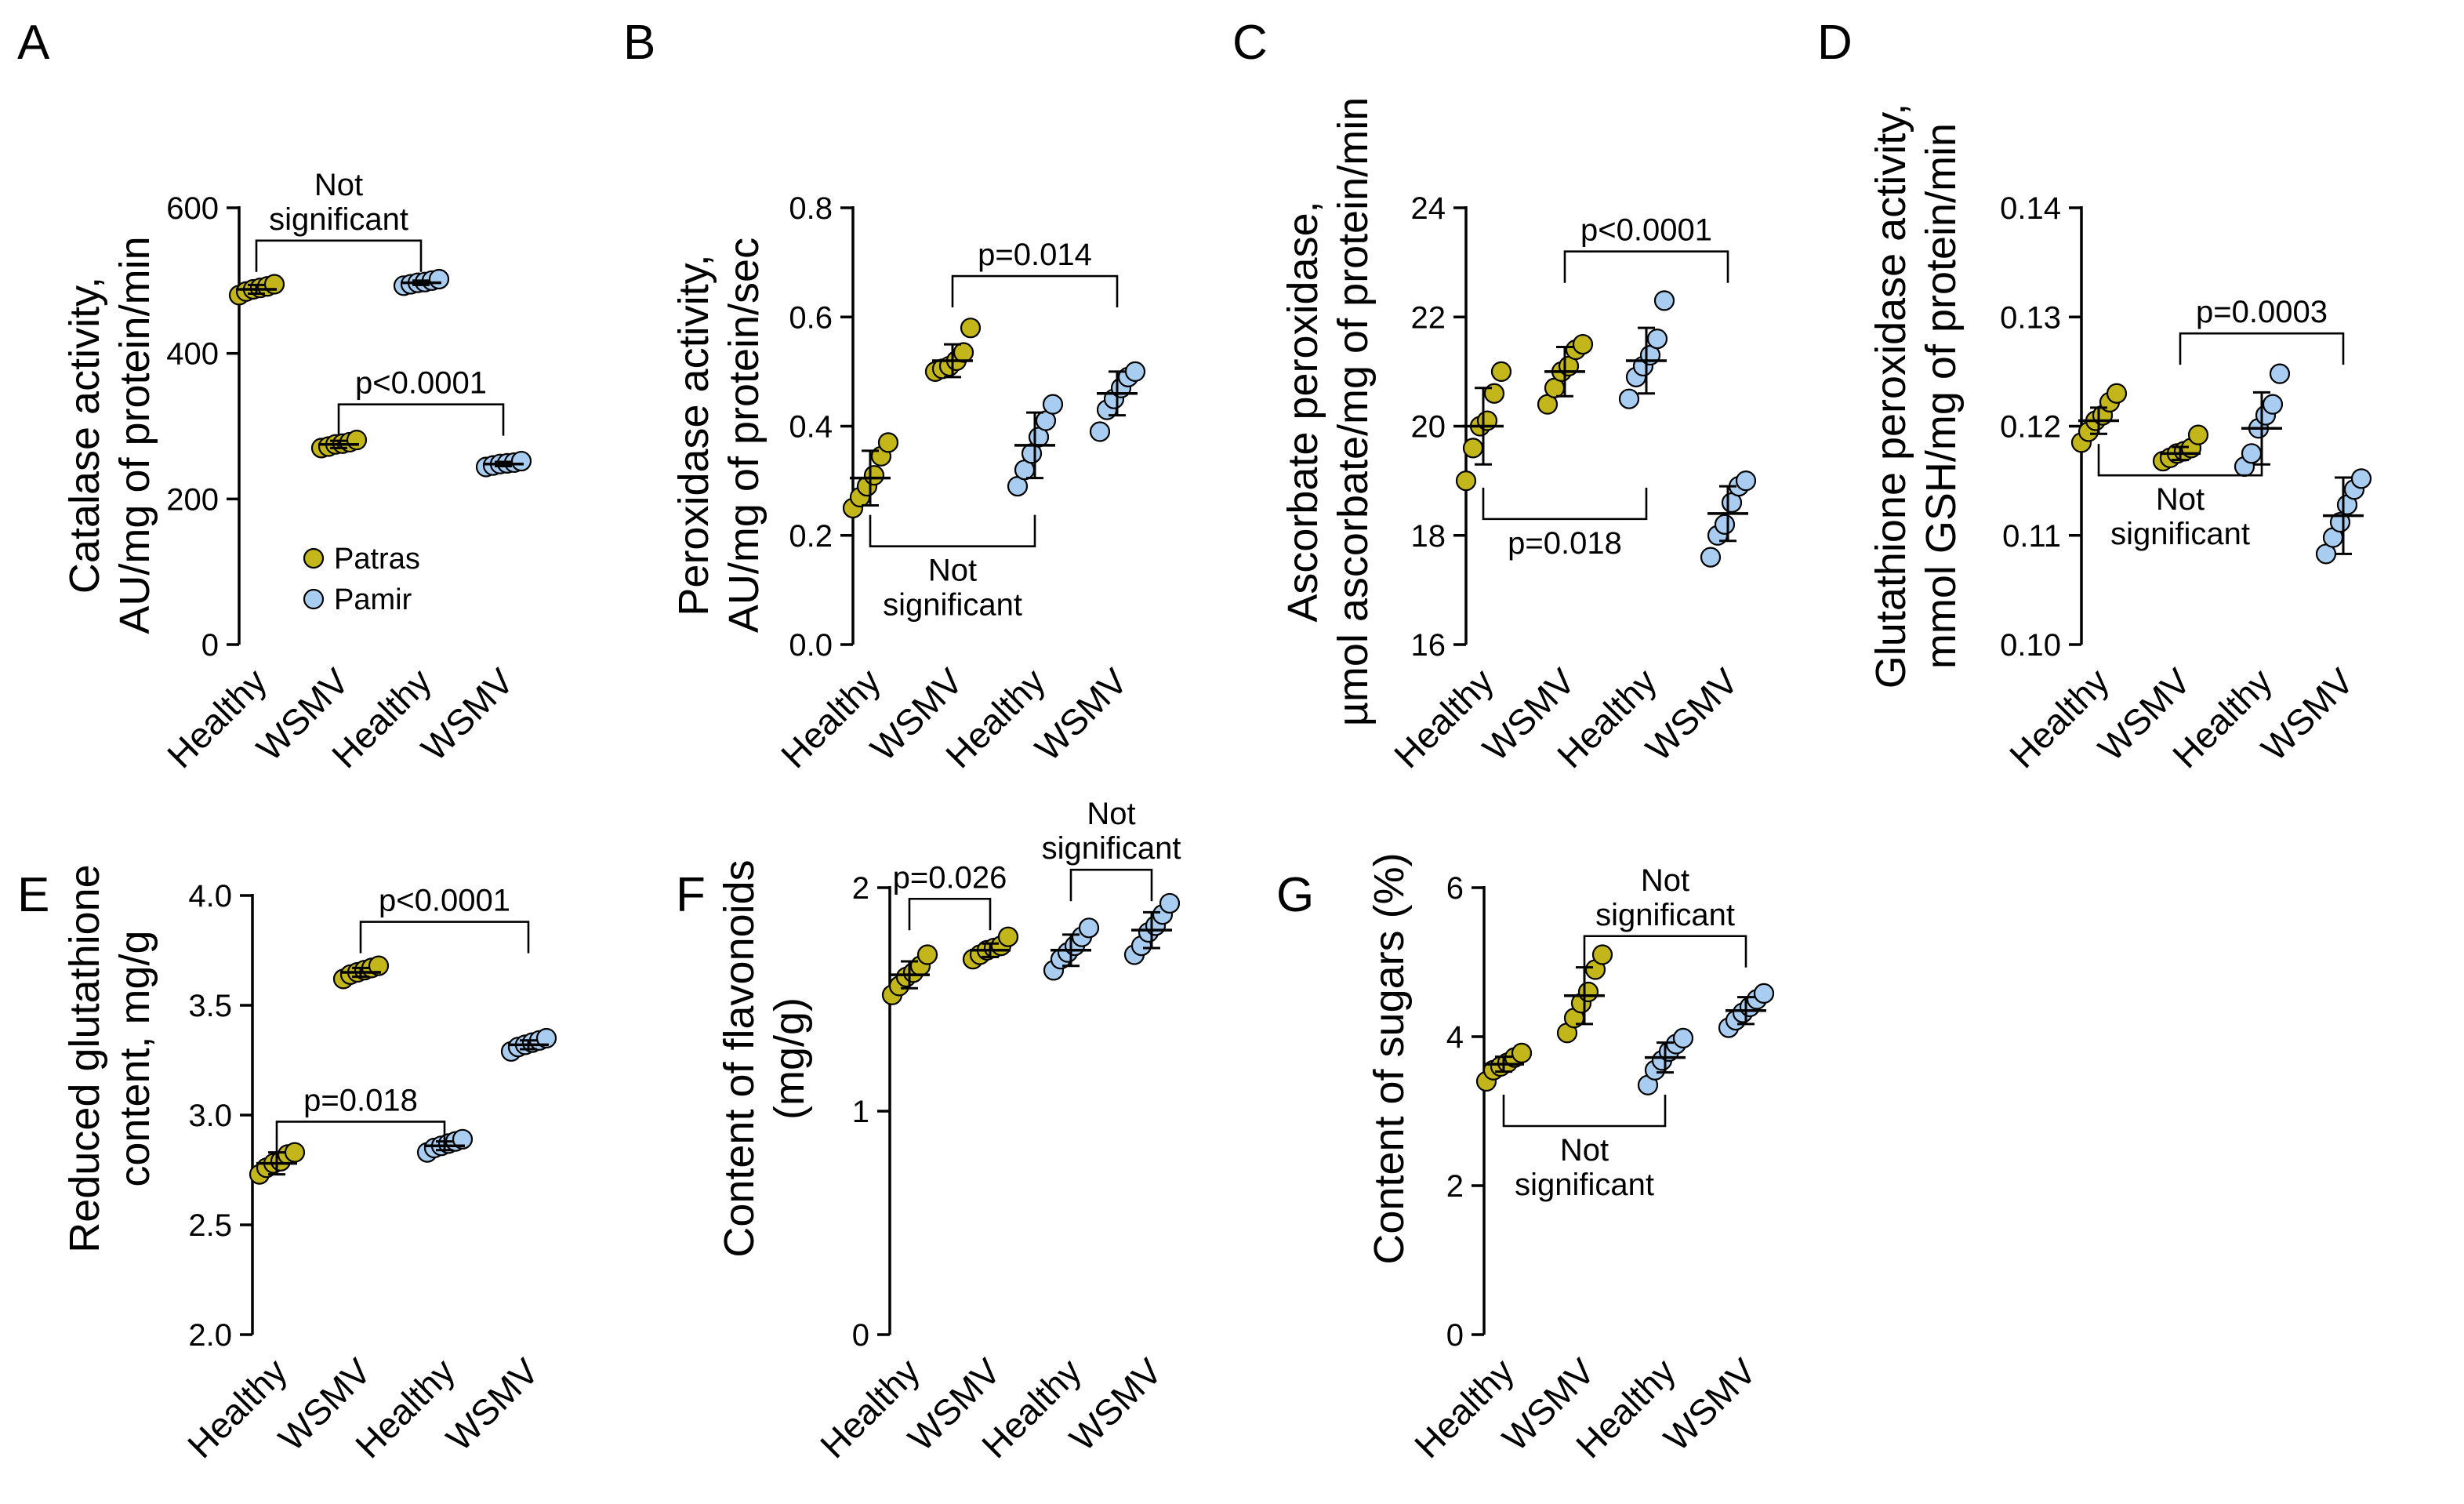  Describe the element at coordinates (33, 43) in the screenshot. I see `panel-letter: A` at that location.